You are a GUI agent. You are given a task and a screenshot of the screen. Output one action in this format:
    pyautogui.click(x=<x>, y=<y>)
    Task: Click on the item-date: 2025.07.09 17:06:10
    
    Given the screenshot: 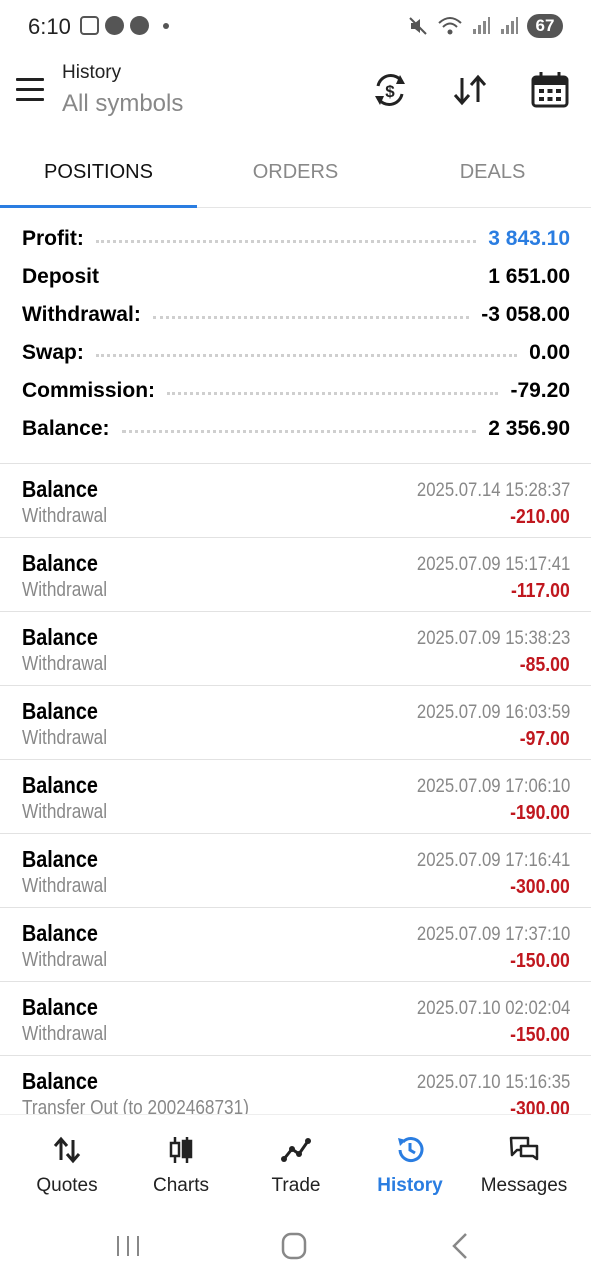 What is the action you would take?
    pyautogui.click(x=493, y=786)
    